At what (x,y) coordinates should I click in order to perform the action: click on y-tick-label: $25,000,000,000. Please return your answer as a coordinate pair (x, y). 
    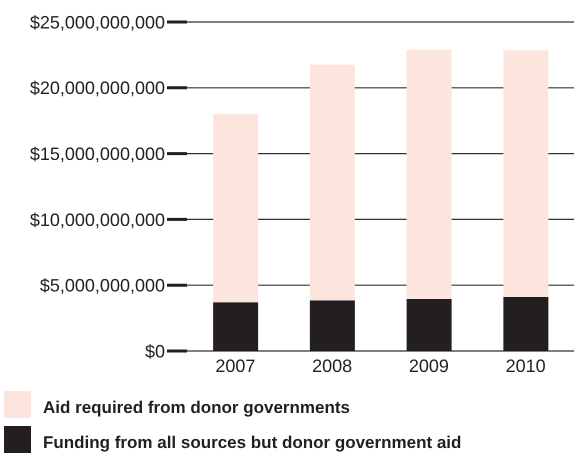
    Looking at the image, I should click on (97, 22).